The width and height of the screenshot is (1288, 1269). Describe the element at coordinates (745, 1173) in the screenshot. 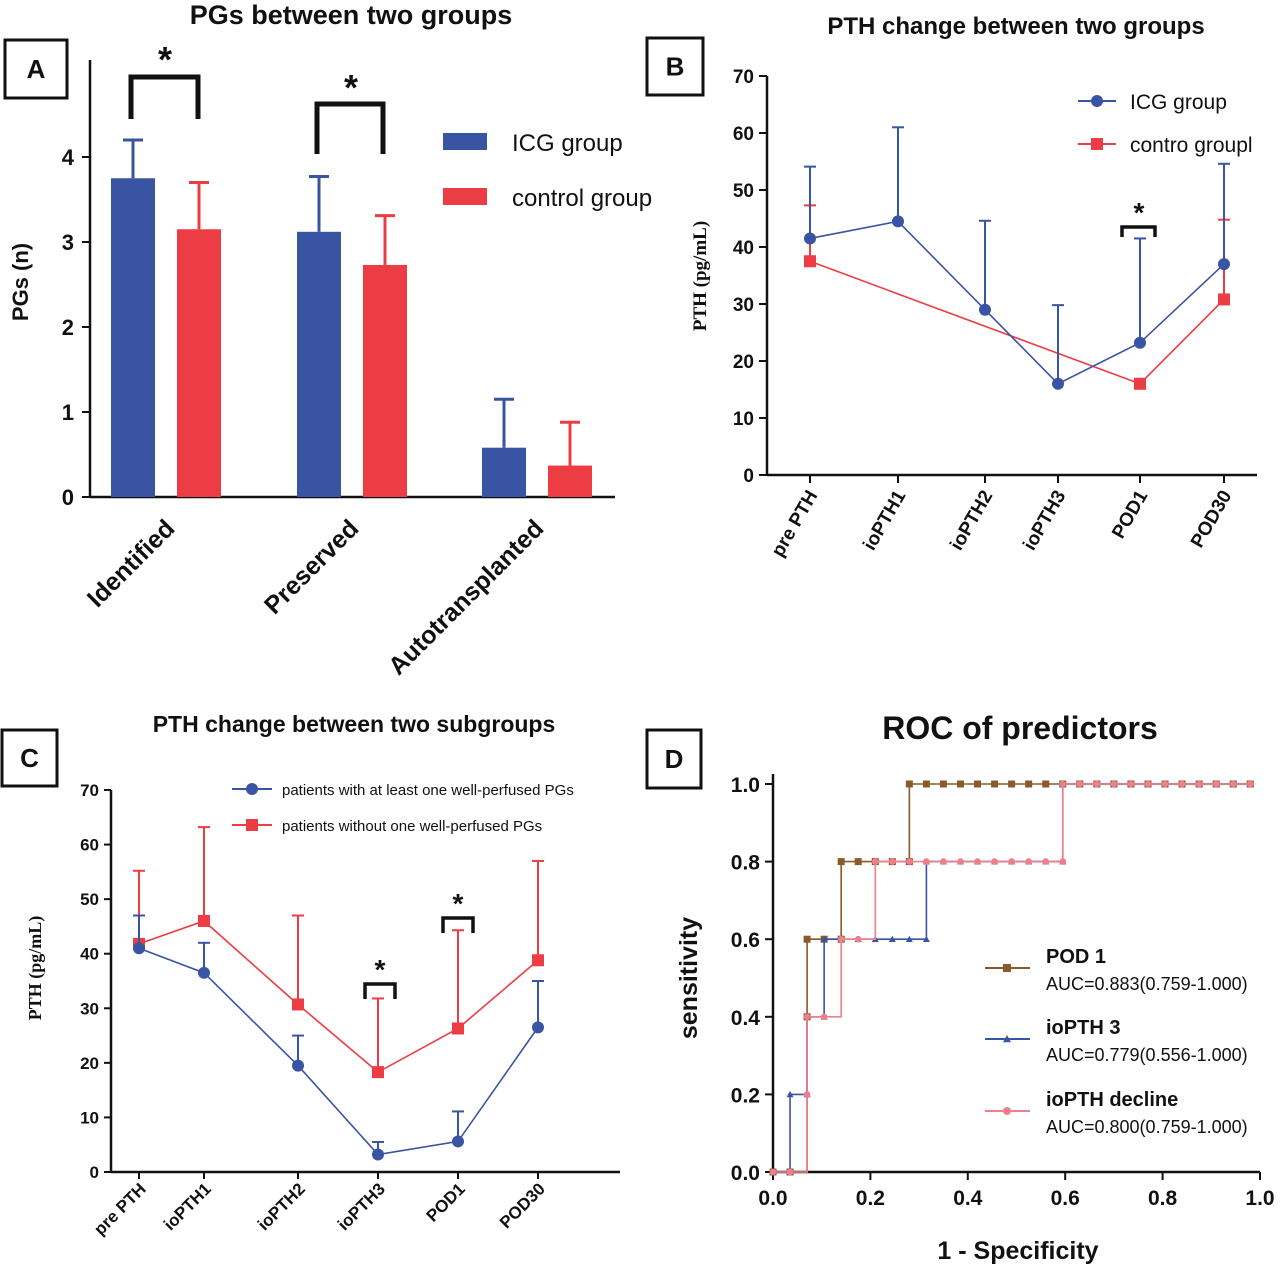

I see `panel-d-ytick-label: 0.0` at that location.